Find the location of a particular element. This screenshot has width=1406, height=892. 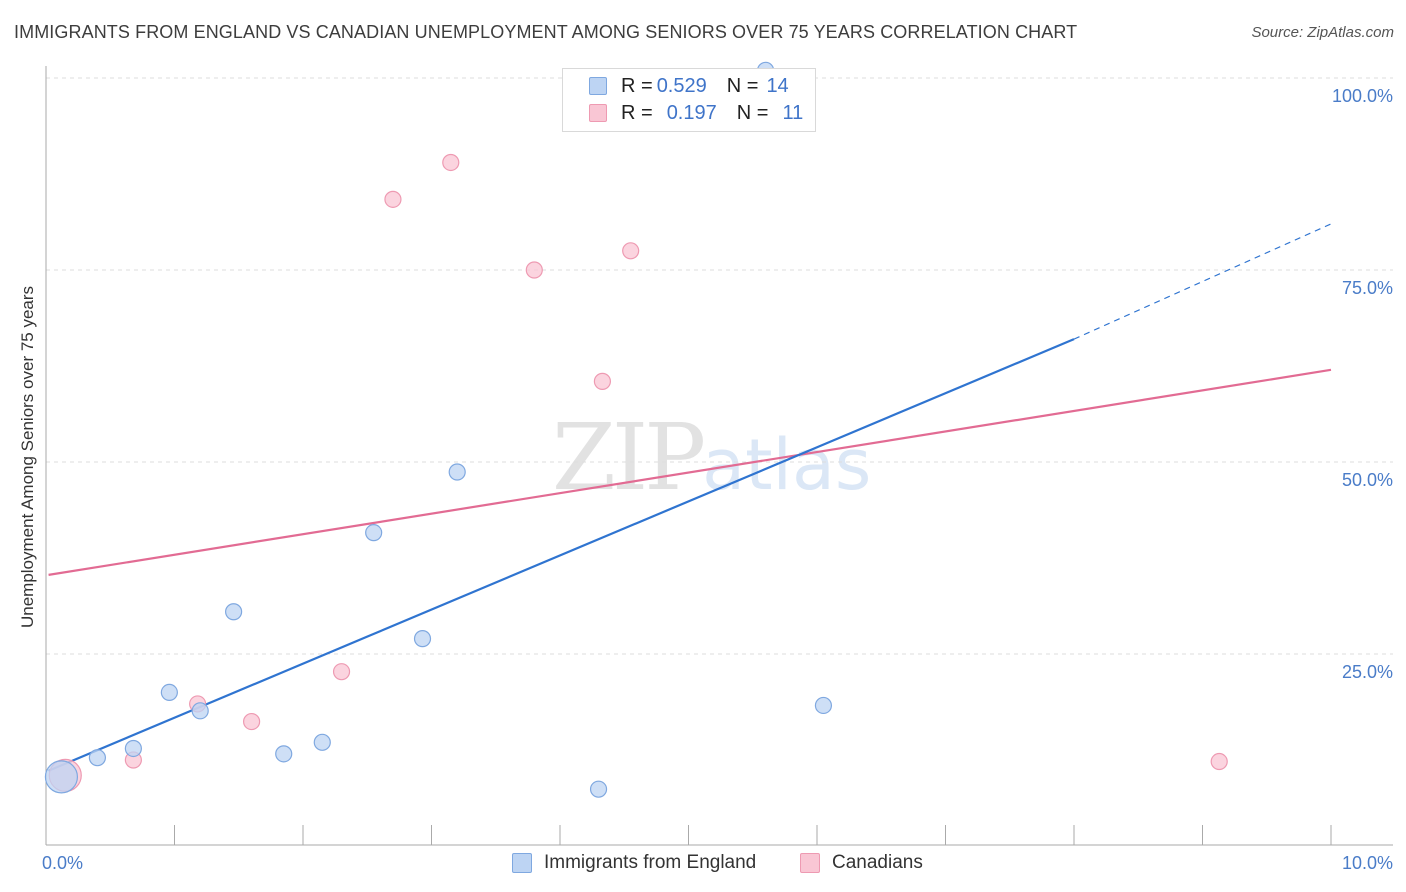

y-tick-label: 25.0% is located at coordinates (1367, 672).